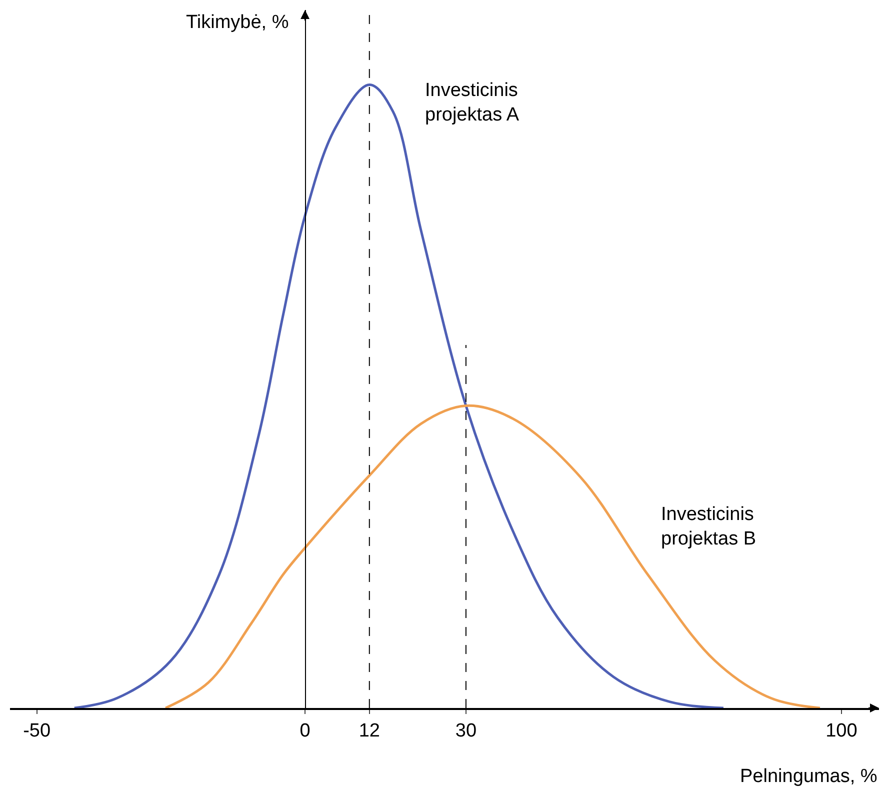 The width and height of the screenshot is (889, 798). Describe the element at coordinates (708, 527) in the screenshot. I see `series-label: Investicinis projektas B` at that location.